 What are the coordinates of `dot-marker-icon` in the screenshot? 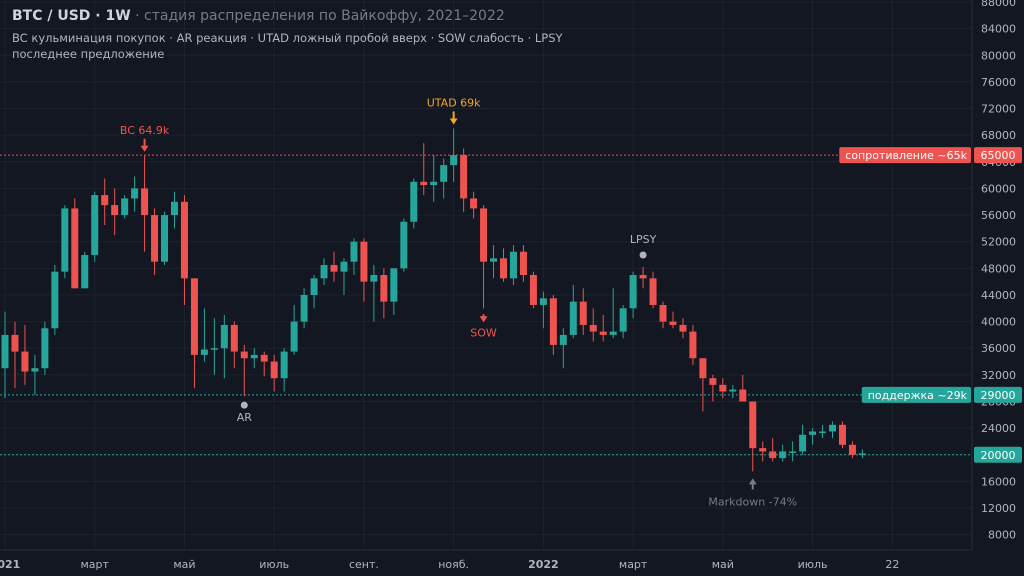 It's located at (244, 405).